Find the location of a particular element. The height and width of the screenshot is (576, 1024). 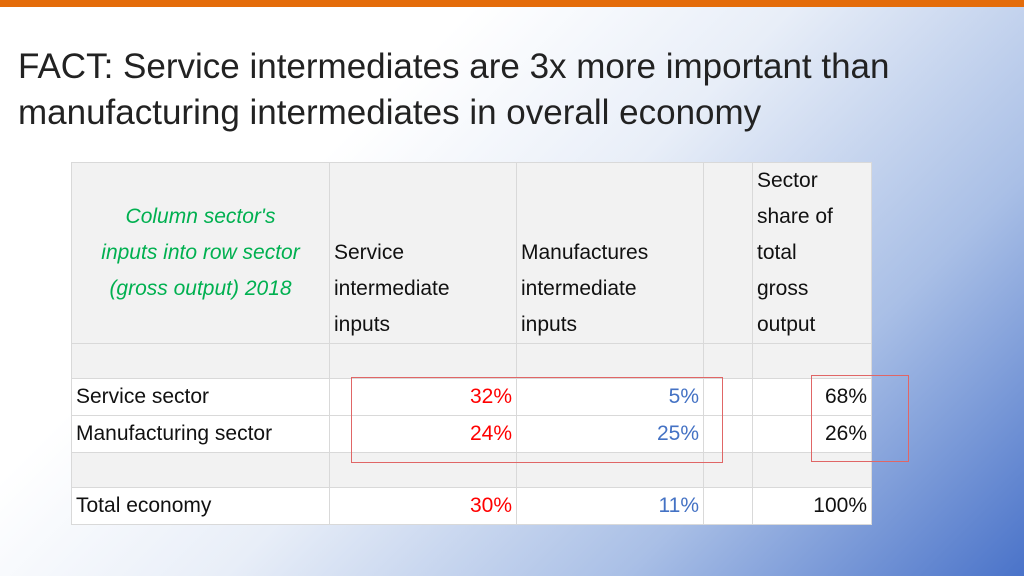

service-inputs-header: Service intermediate inputs is located at coordinates (423, 253).